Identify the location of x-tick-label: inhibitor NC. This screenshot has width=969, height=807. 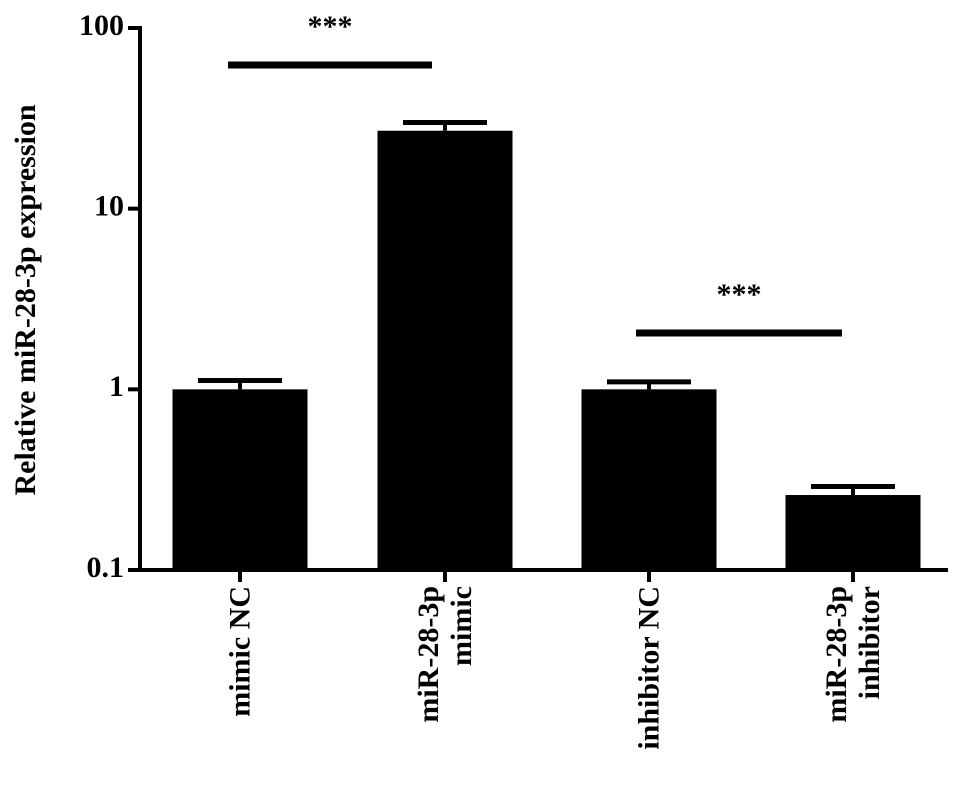
(649, 668).